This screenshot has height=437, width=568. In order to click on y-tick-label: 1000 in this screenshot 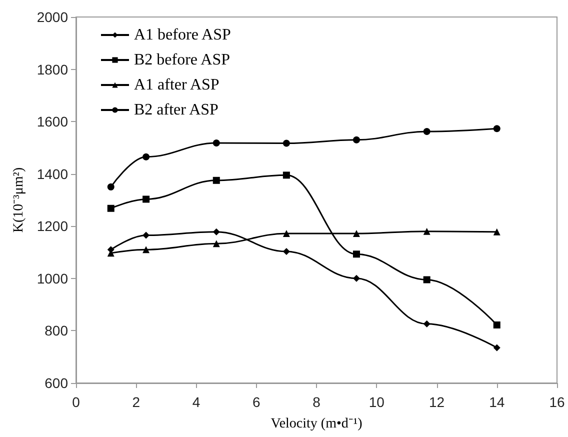, I will do `click(52, 278)`.